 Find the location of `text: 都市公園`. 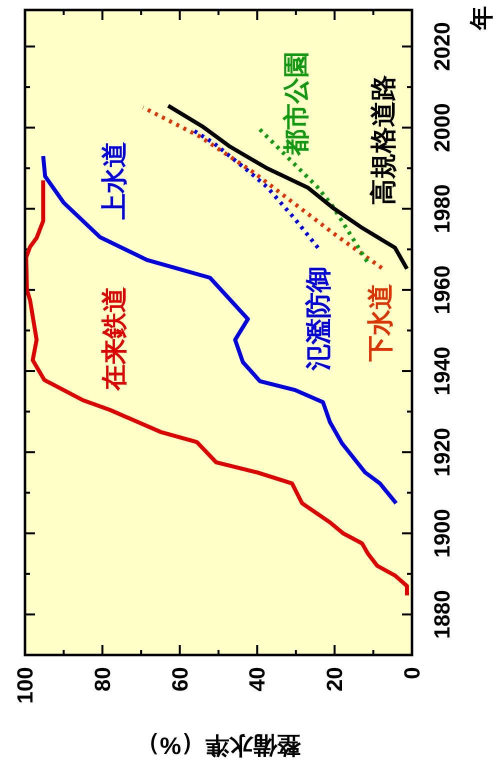

text: 都市公園 is located at coordinates (295, 103).